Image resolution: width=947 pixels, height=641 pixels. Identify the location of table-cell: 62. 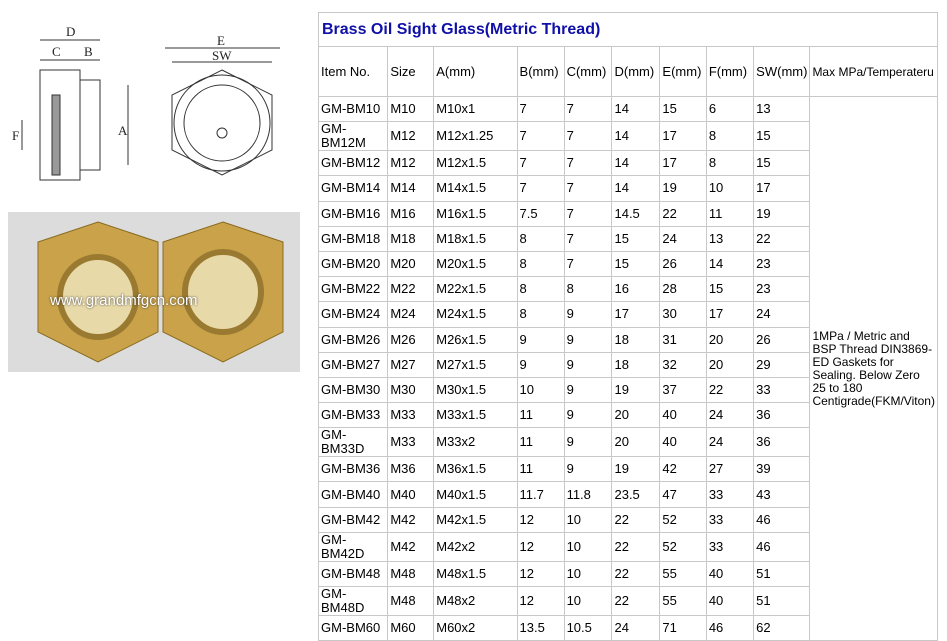
(782, 627).